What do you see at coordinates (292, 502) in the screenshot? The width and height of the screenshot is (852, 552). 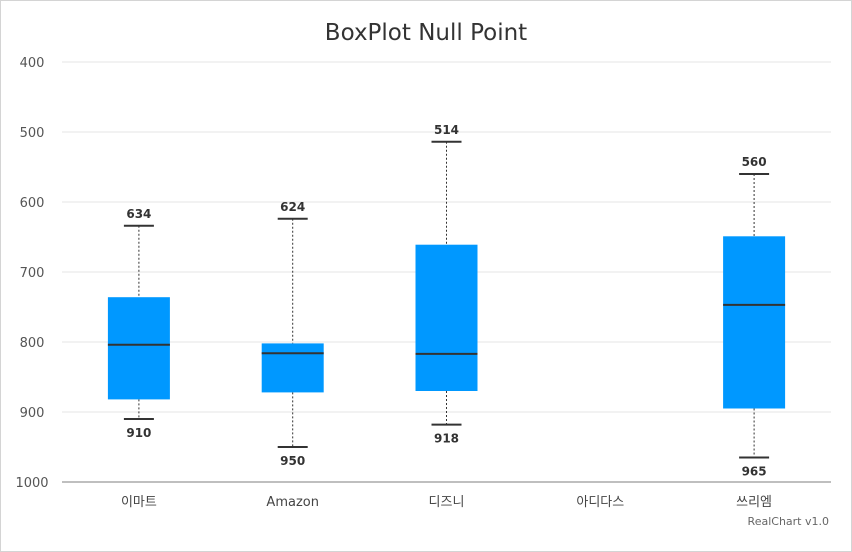 I see `x-tick-label: Amazon` at bounding box center [292, 502].